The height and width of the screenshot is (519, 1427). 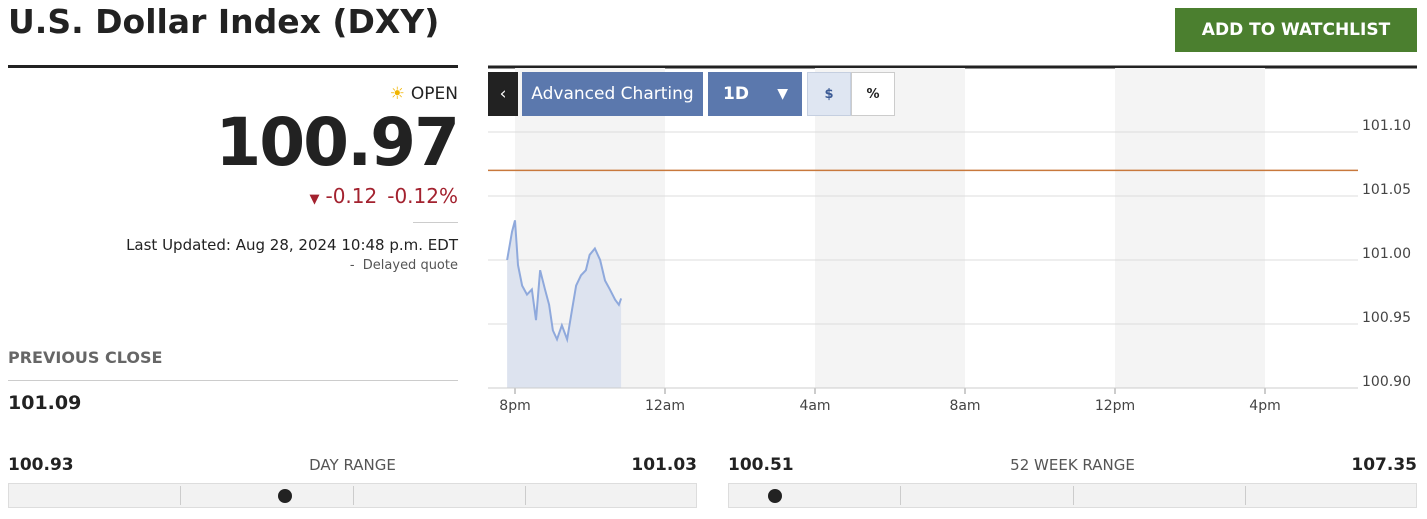 I want to click on x-tick-label: 8pm, so click(x=514, y=406).